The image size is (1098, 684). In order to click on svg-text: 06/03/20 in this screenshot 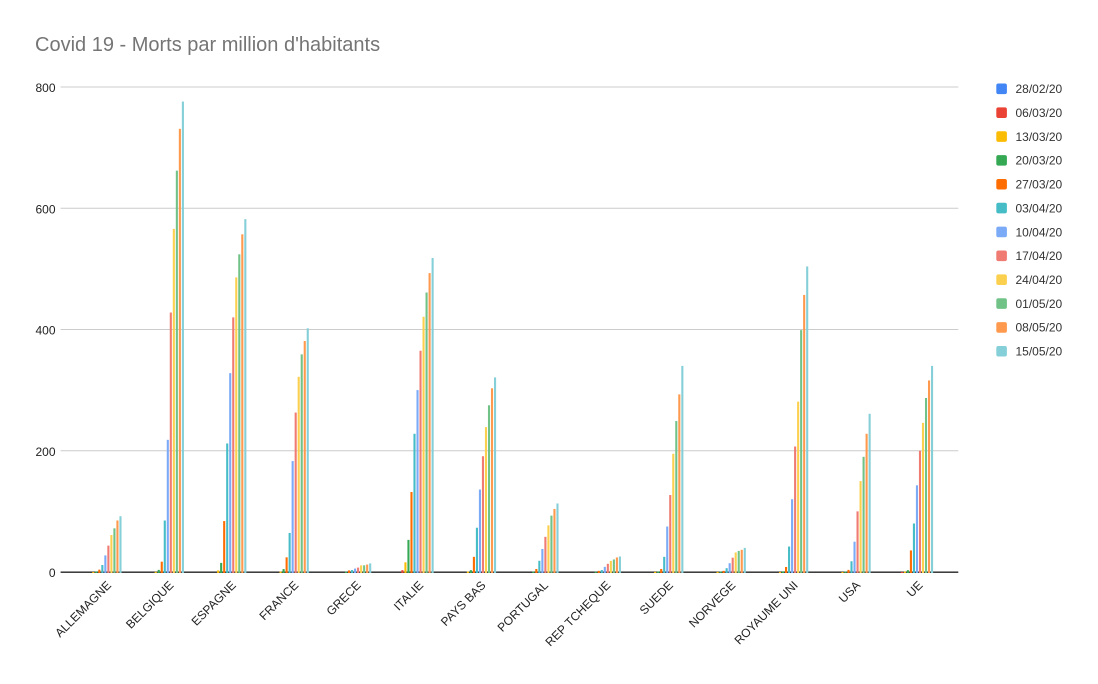, I will do `click(1039, 113)`.